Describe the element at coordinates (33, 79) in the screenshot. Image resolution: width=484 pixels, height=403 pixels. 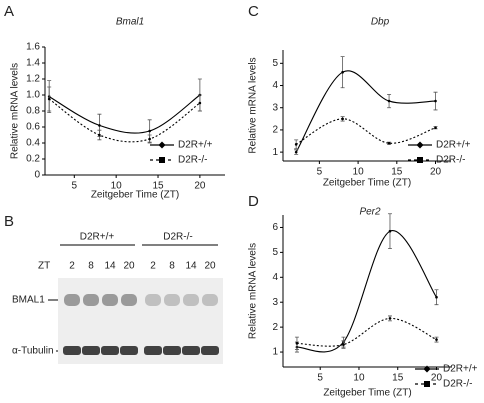
I see `y-tick-label: 1.2` at that location.